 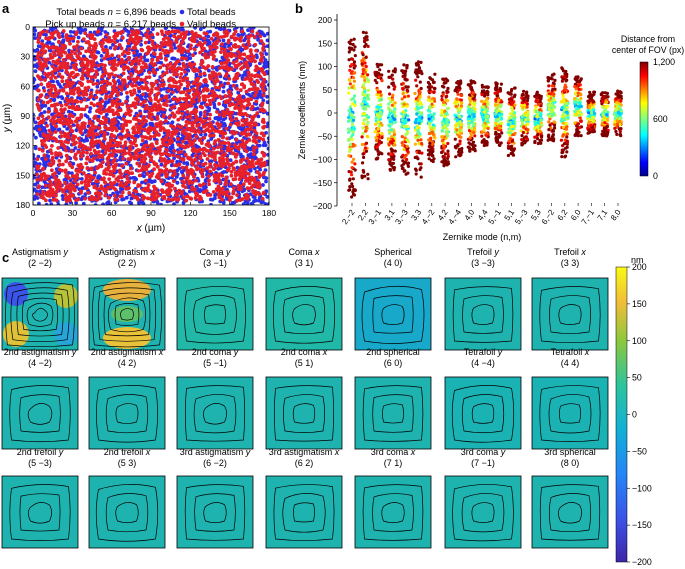 I want to click on map-title: 2nd coma x, so click(x=304, y=352).